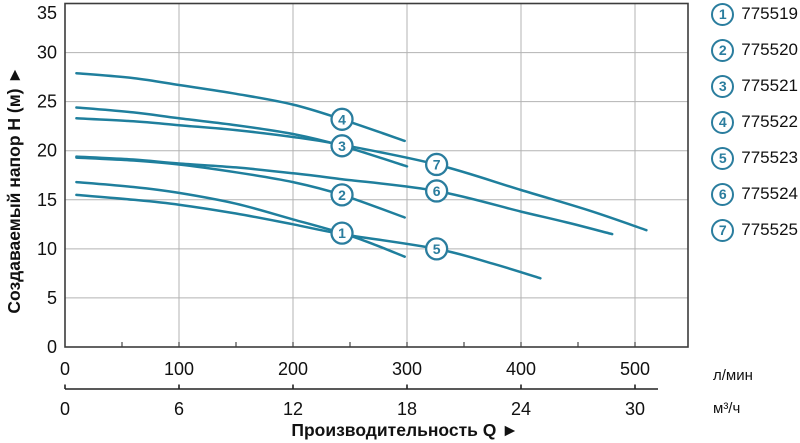  I want to click on y-tick-label: 0, so click(52, 347).